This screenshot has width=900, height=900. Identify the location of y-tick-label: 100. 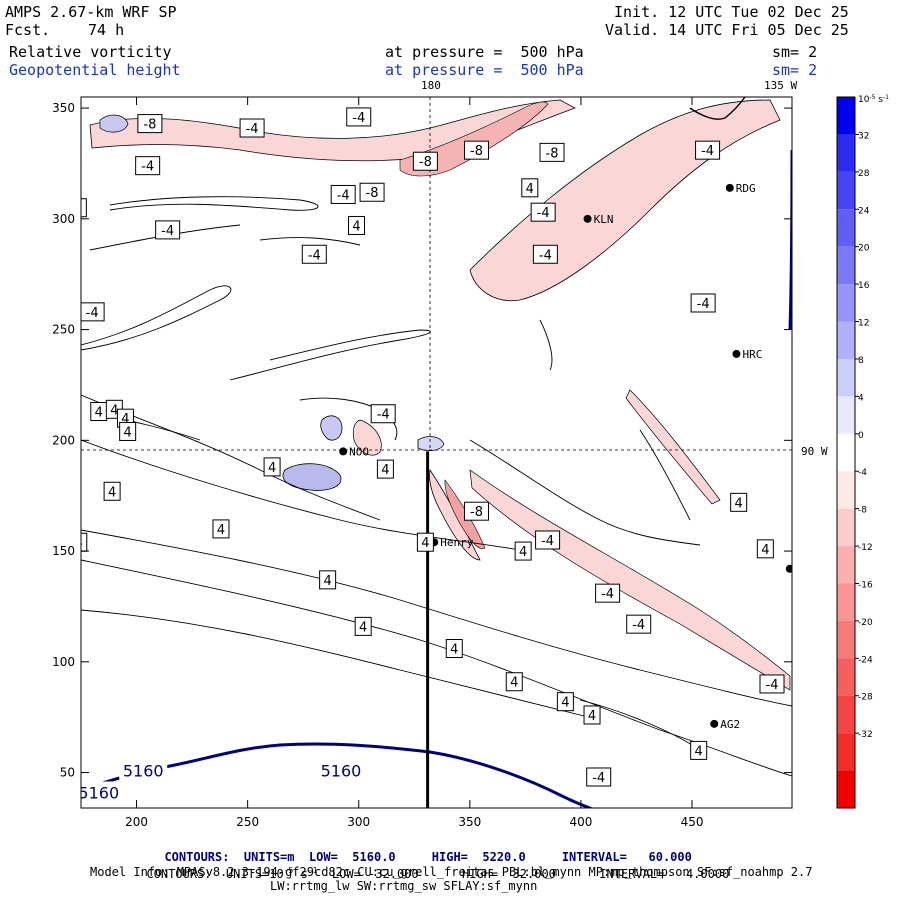
(63, 662).